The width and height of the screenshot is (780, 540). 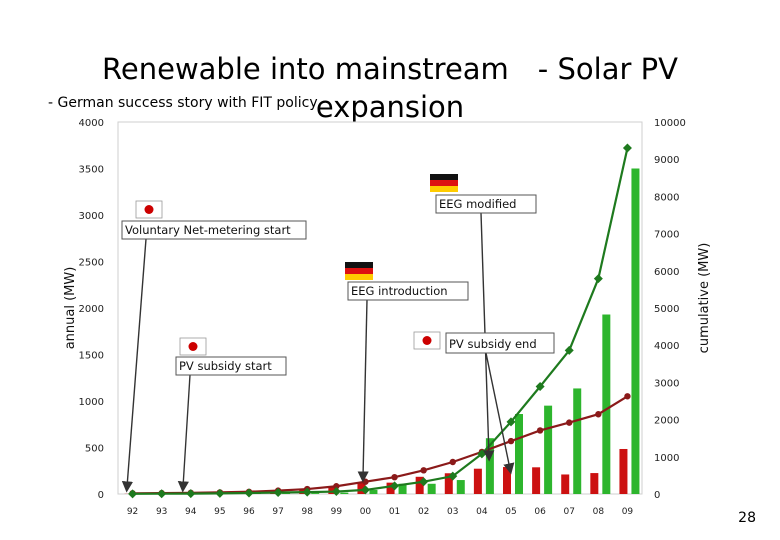 What do you see at coordinates (390, 107) in the screenshot?
I see `slide-title-line2: expansion` at bounding box center [390, 107].